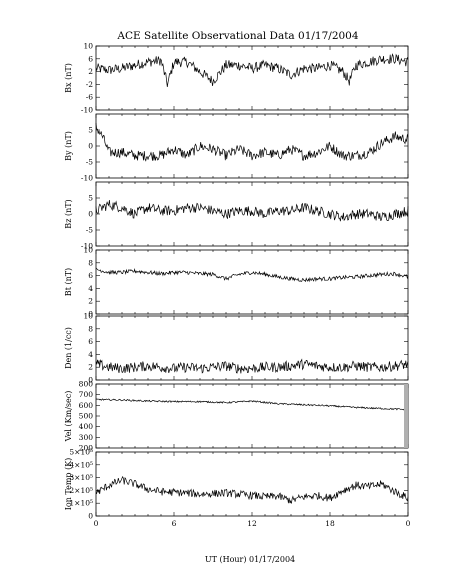  I want to click on y-axis-label: By (nT), so click(68, 146).